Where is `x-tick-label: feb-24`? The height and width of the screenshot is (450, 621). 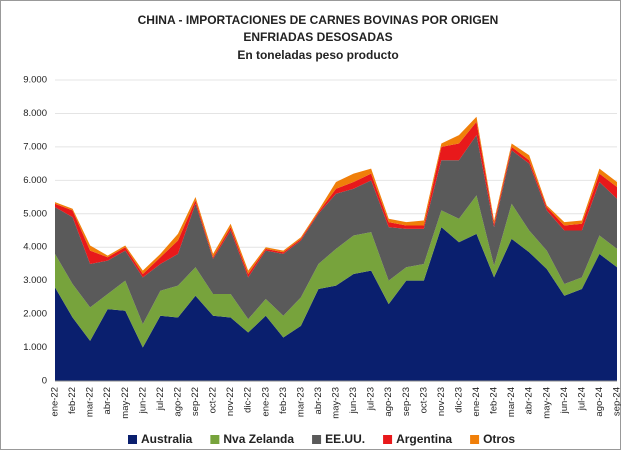
x-tick-label: feb-24 is located at coordinates (494, 400).